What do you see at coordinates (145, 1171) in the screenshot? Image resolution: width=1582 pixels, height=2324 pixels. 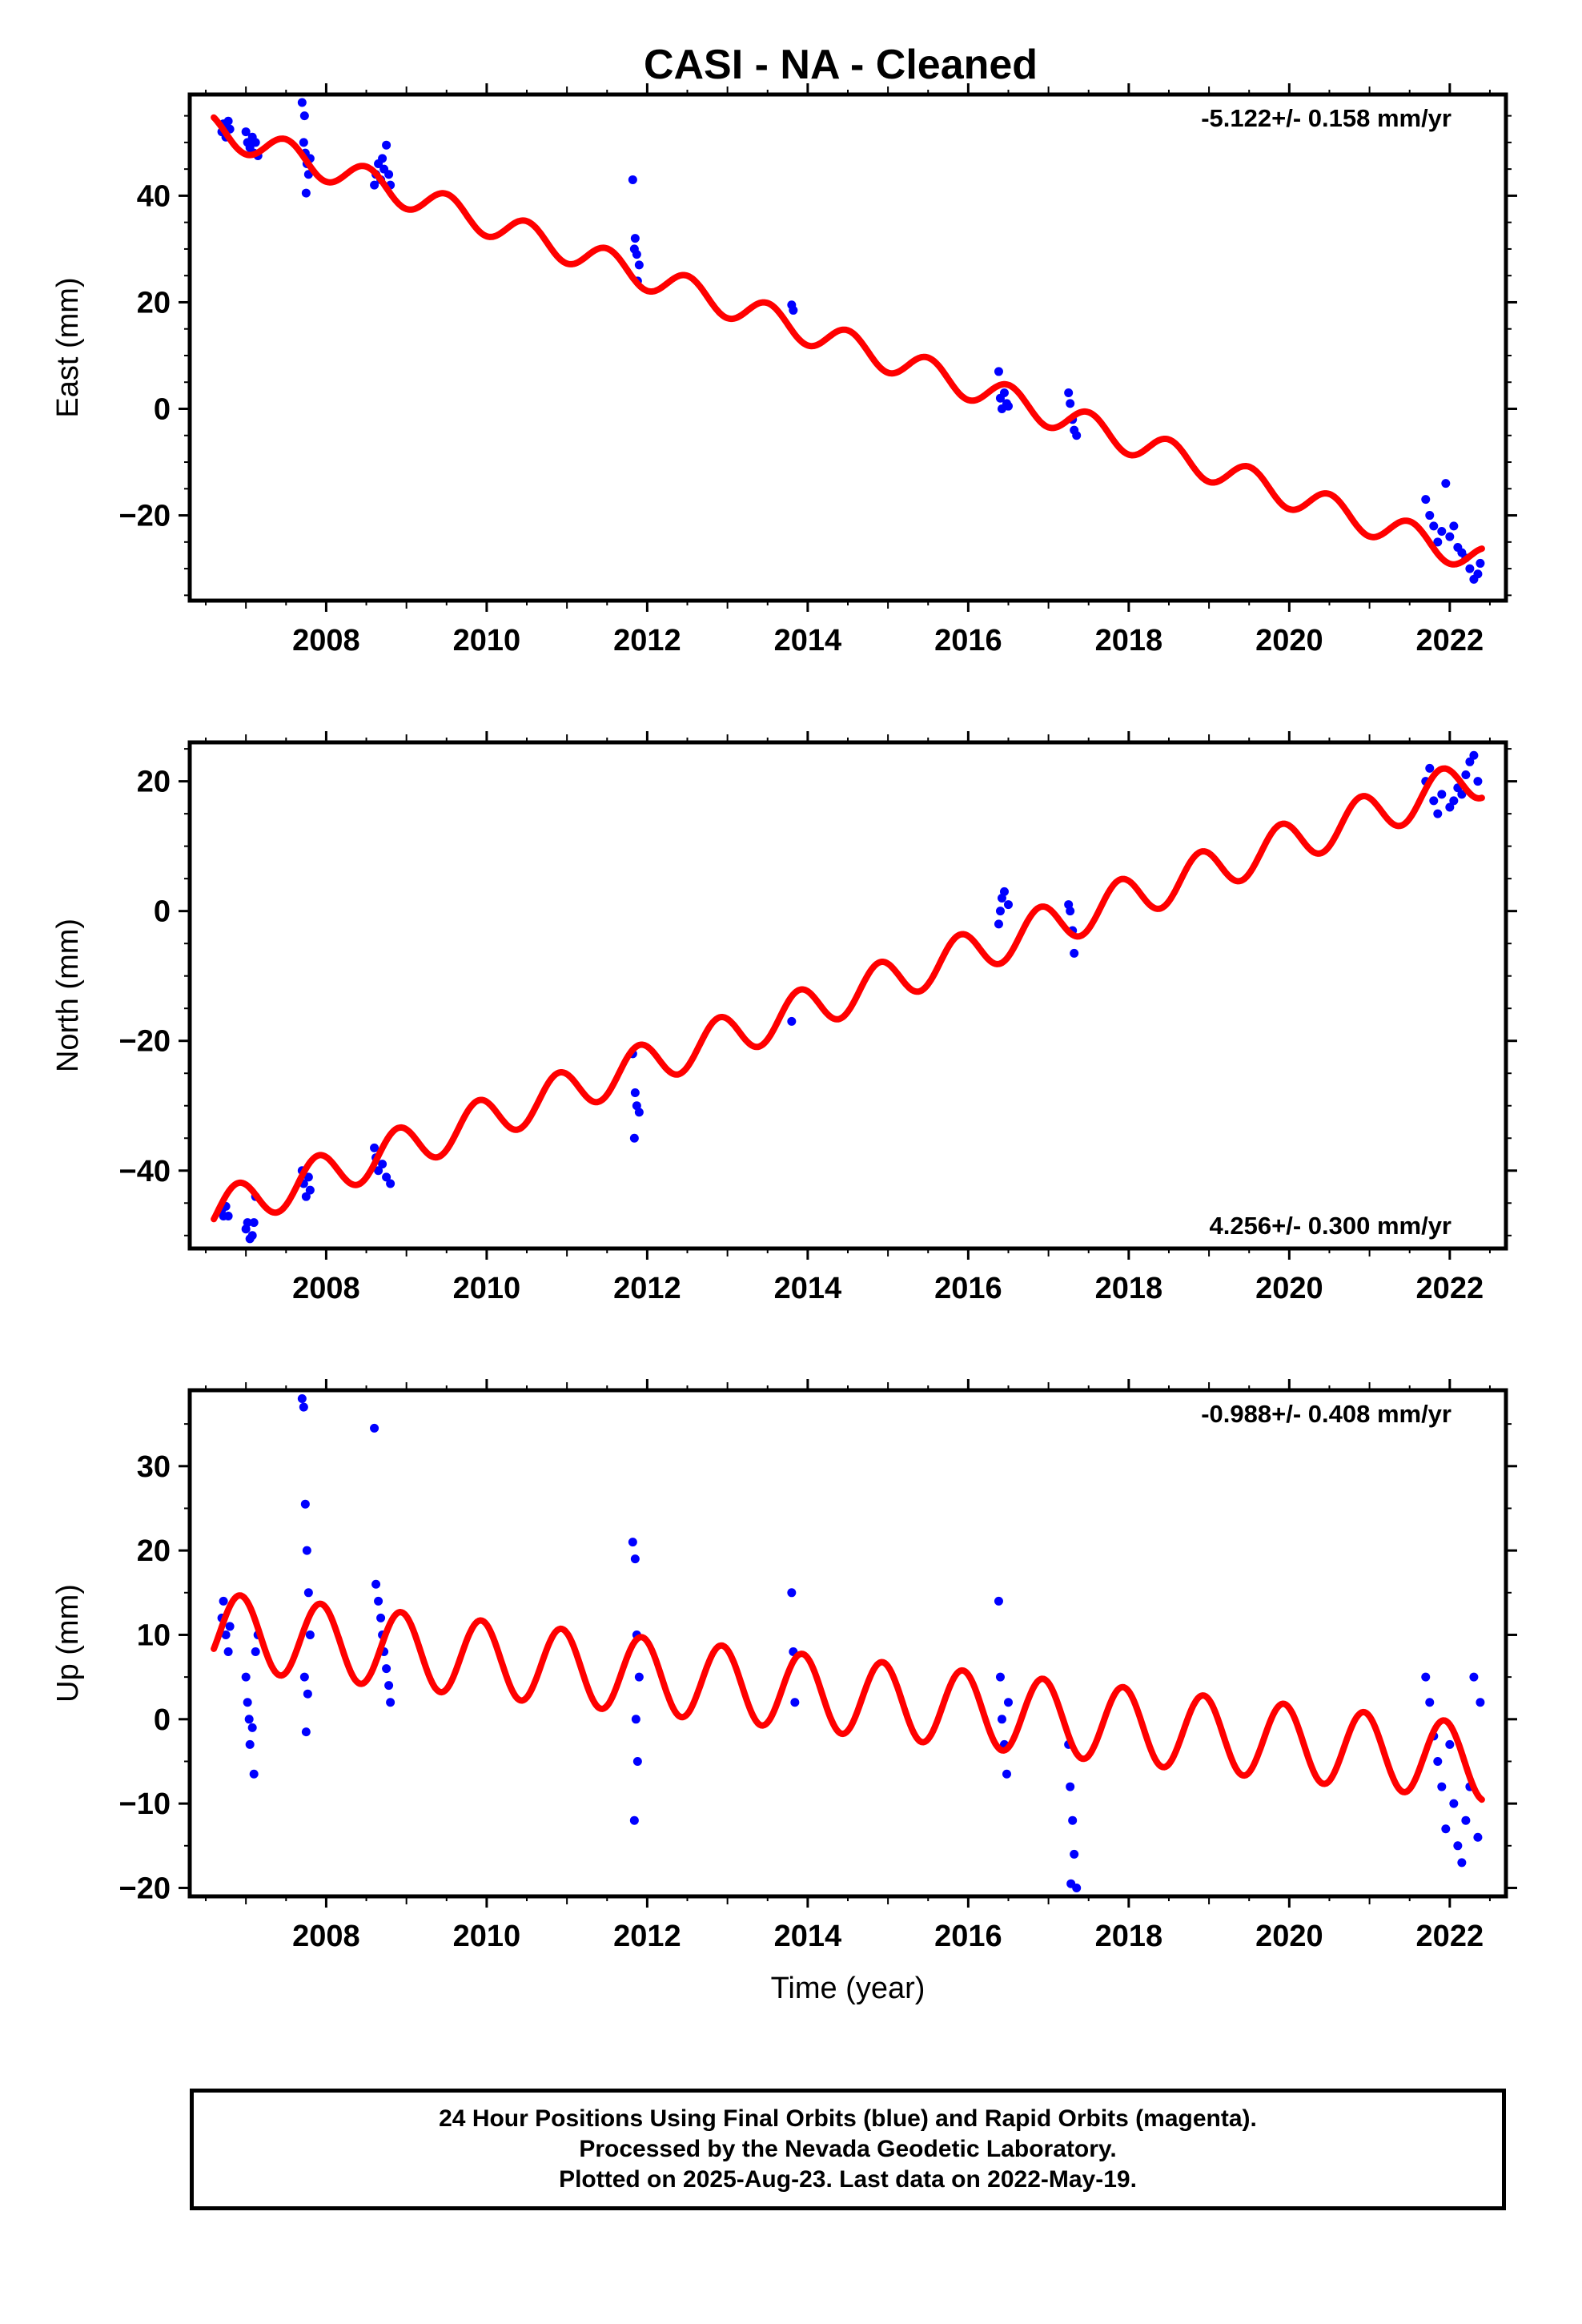 I see `y-tick-label: −40` at bounding box center [145, 1171].